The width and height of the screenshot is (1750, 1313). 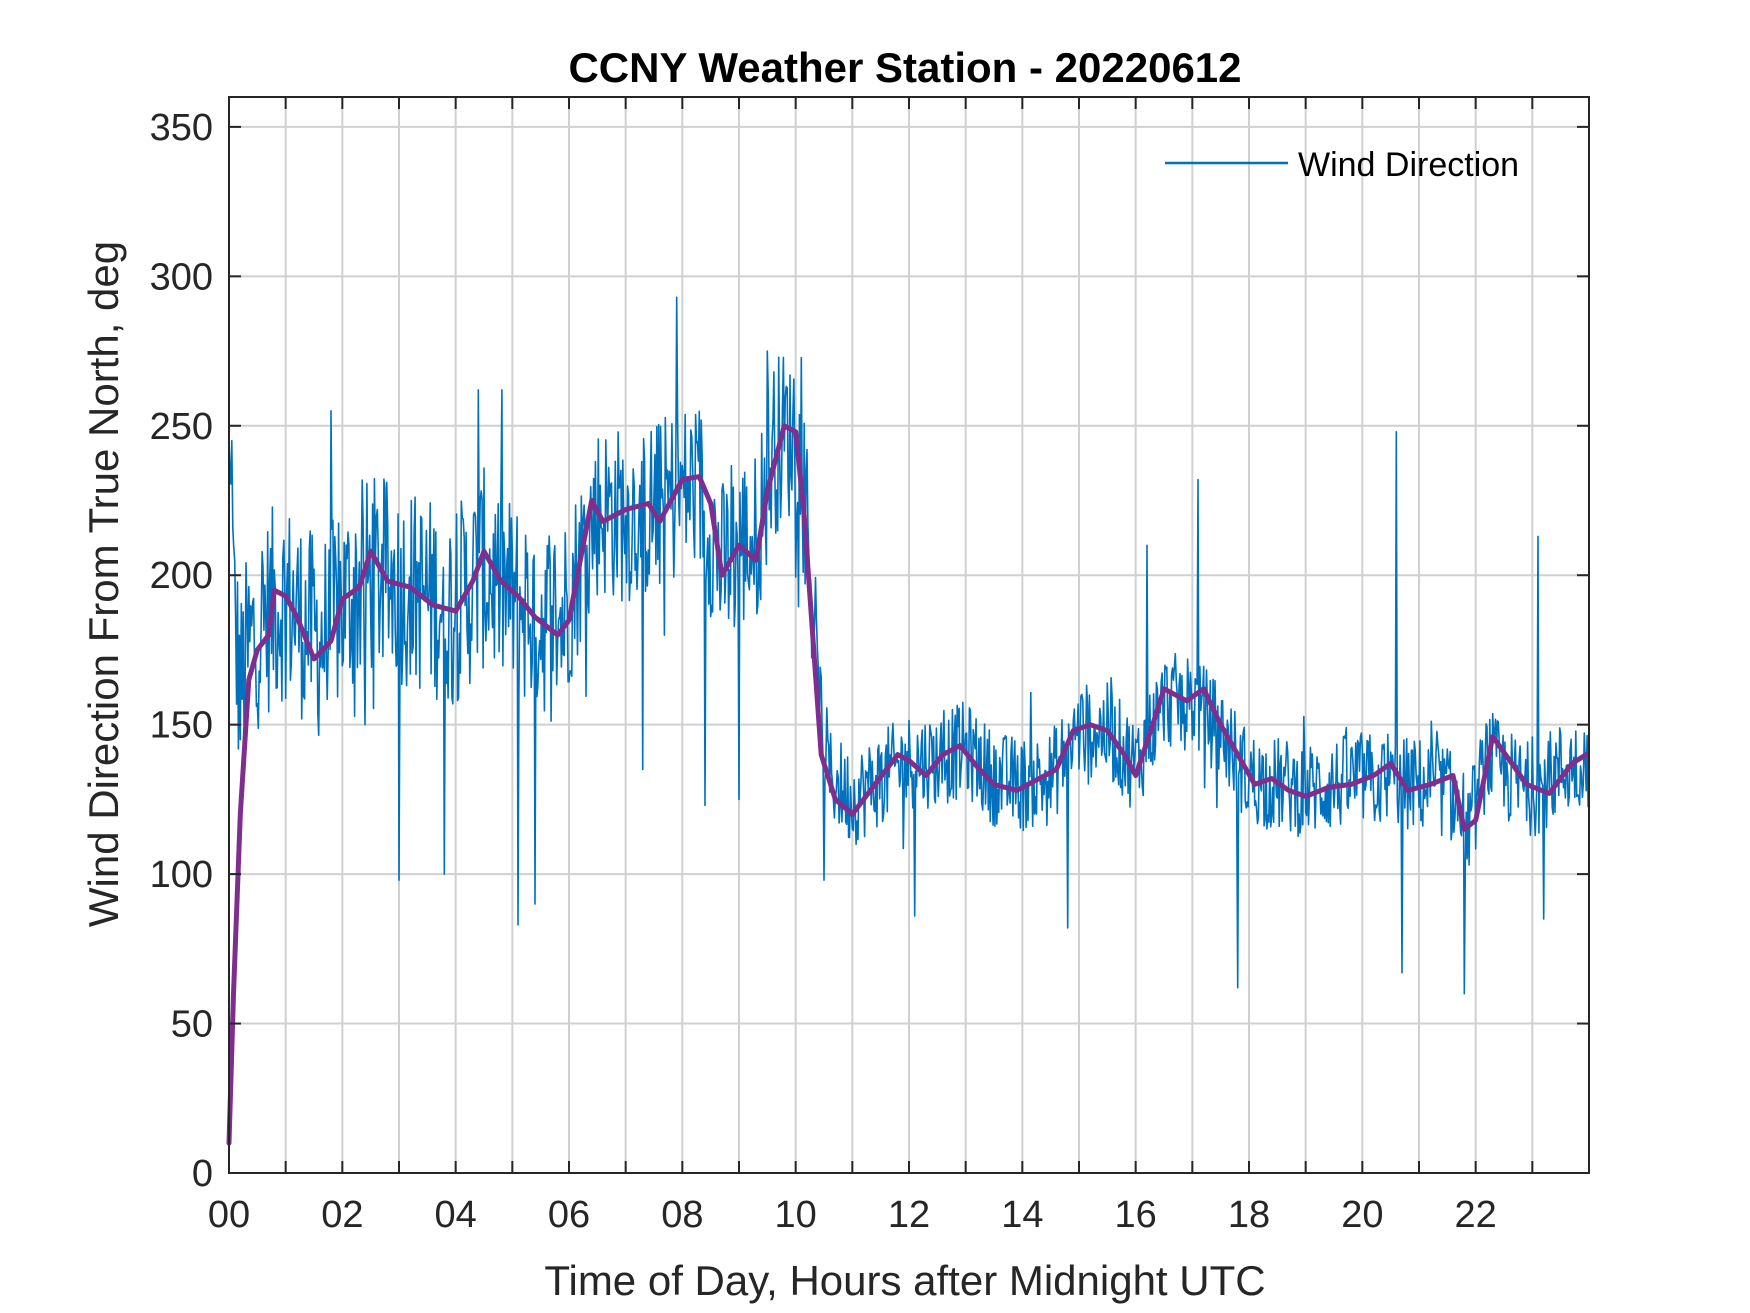 What do you see at coordinates (569, 1215) in the screenshot?
I see `x-tick-label: 06` at bounding box center [569, 1215].